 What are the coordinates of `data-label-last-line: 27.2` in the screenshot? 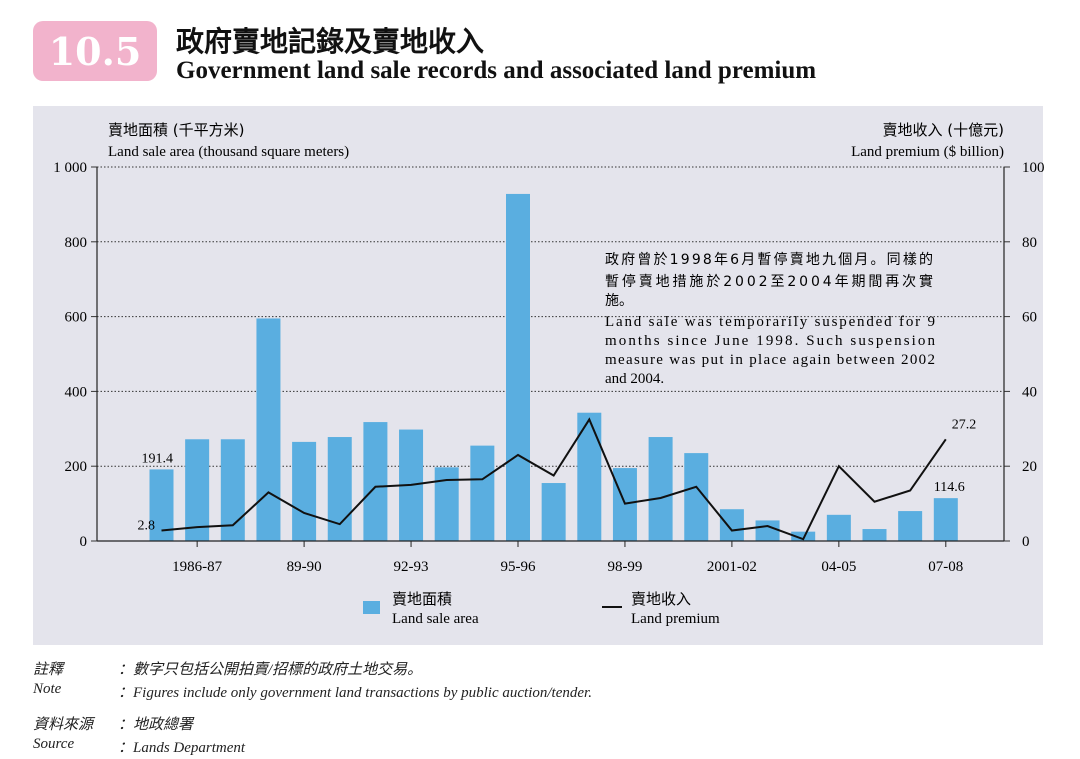 It's located at (964, 424).